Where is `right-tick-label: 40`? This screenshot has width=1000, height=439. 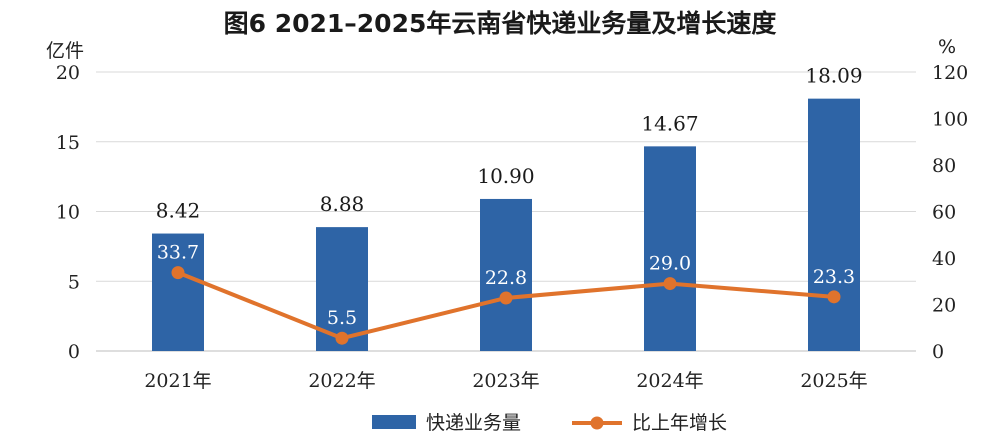 right-tick-label: 40 is located at coordinates (944, 259).